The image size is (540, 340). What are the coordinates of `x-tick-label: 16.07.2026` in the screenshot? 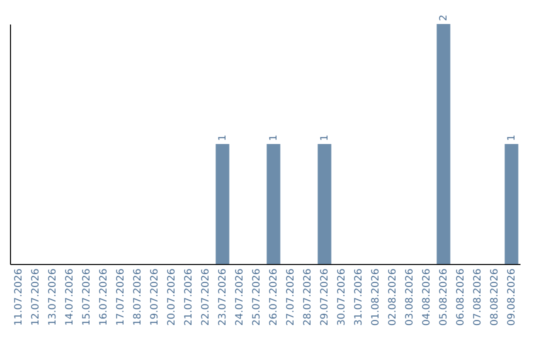 It's located at (104, 297).